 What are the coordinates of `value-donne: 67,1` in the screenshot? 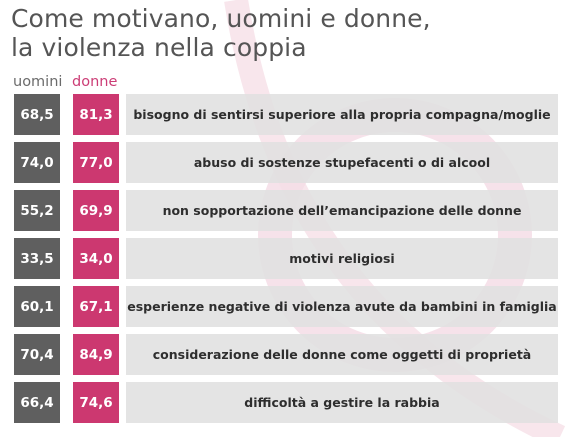 It's located at (96, 306).